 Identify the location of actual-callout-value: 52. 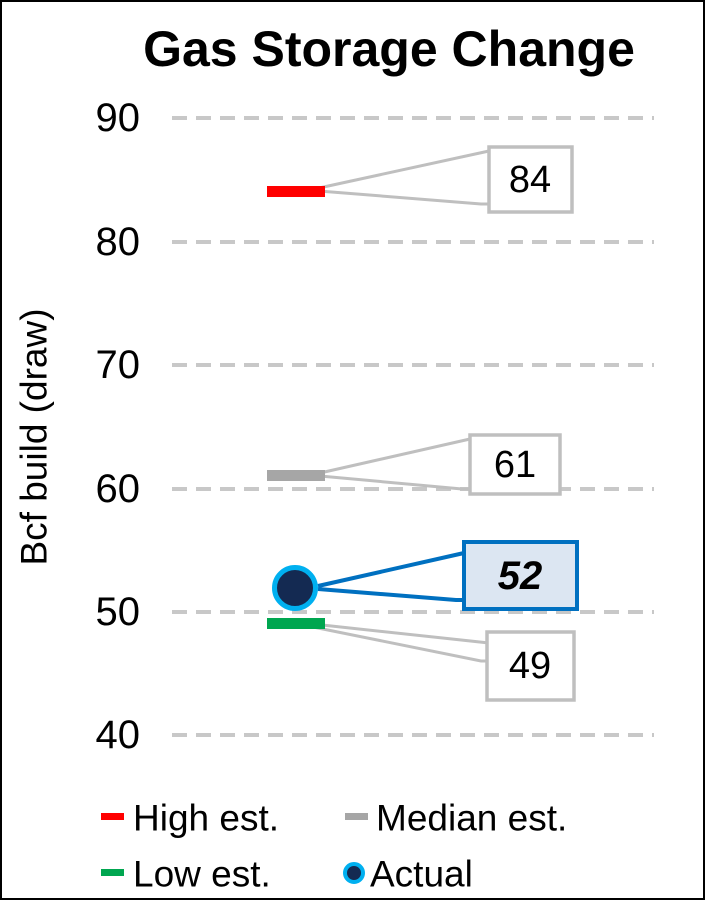
(520, 576).